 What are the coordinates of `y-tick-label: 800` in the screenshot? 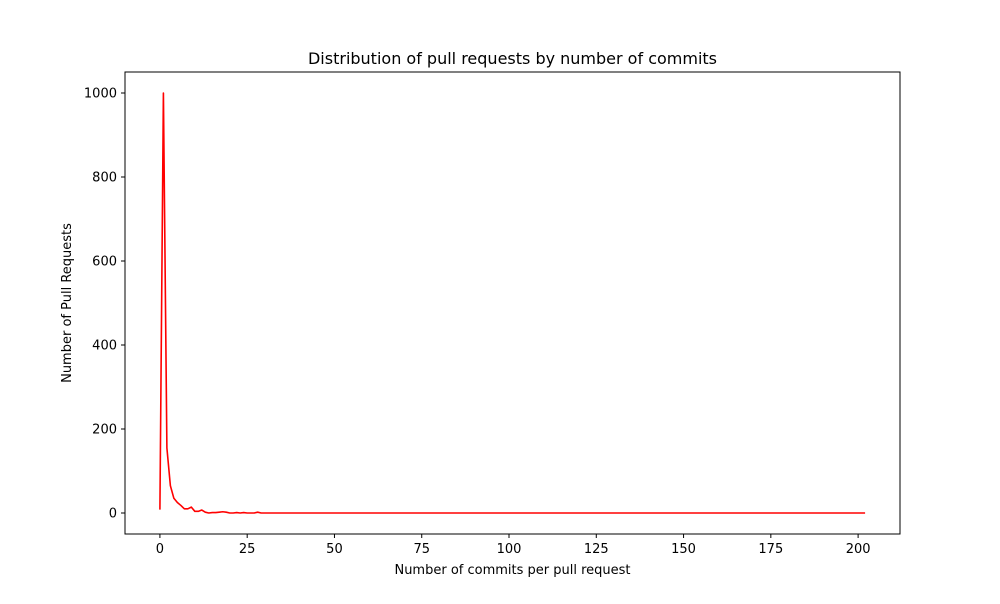 It's located at (104, 178).